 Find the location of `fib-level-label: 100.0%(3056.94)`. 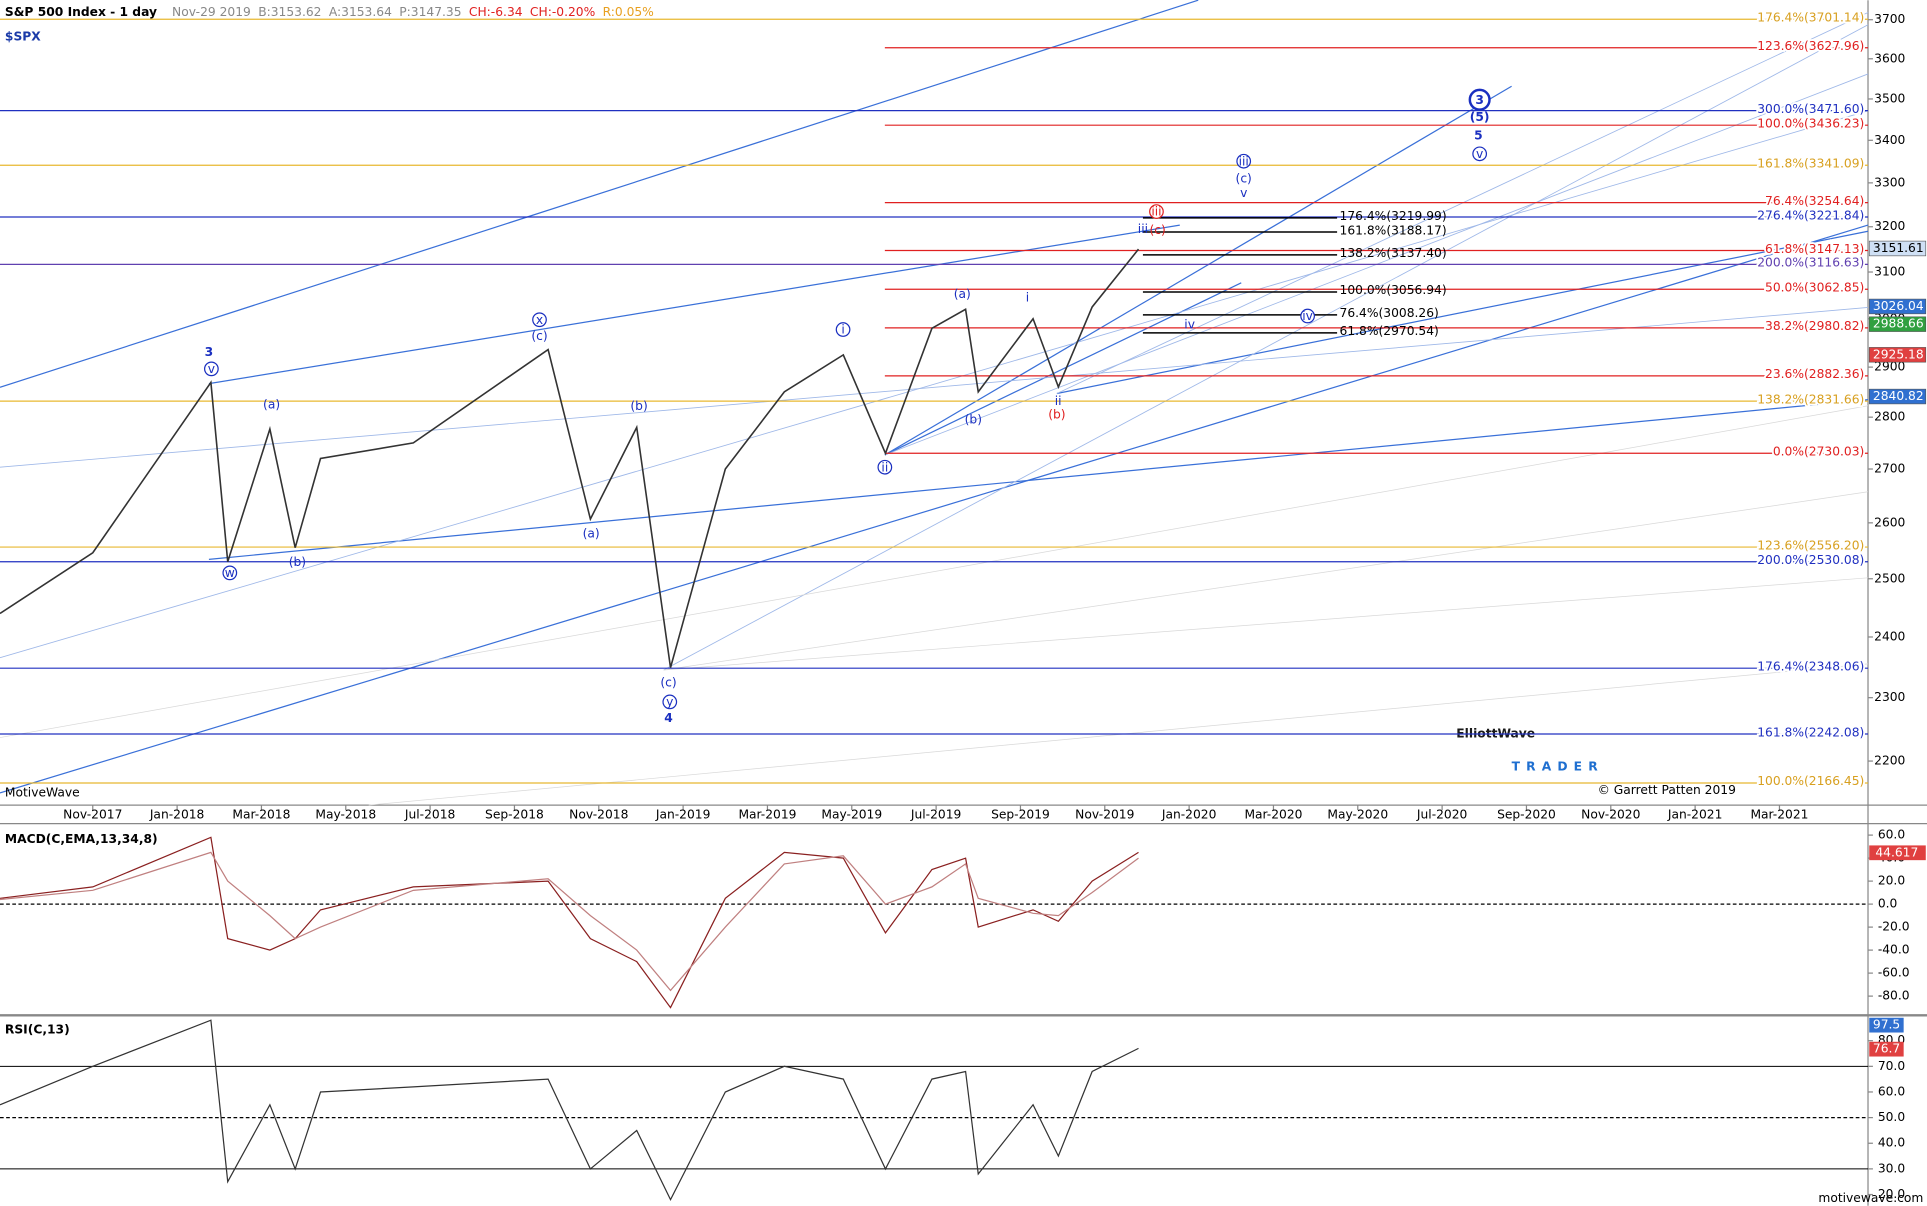

fib-level-label: 100.0%(3056.94) is located at coordinates (1393, 290).